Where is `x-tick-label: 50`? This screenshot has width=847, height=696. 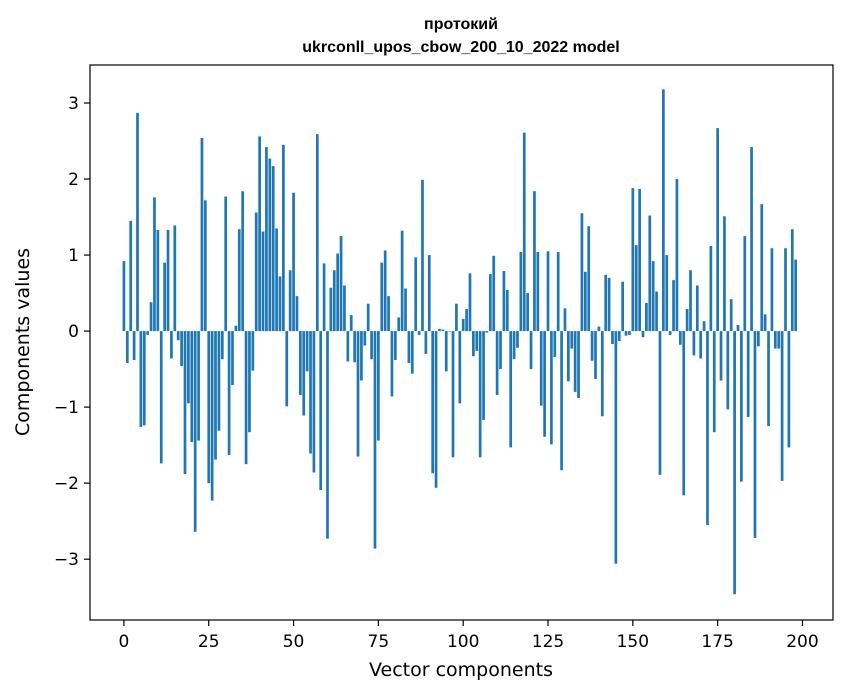
x-tick-label: 50 is located at coordinates (294, 642).